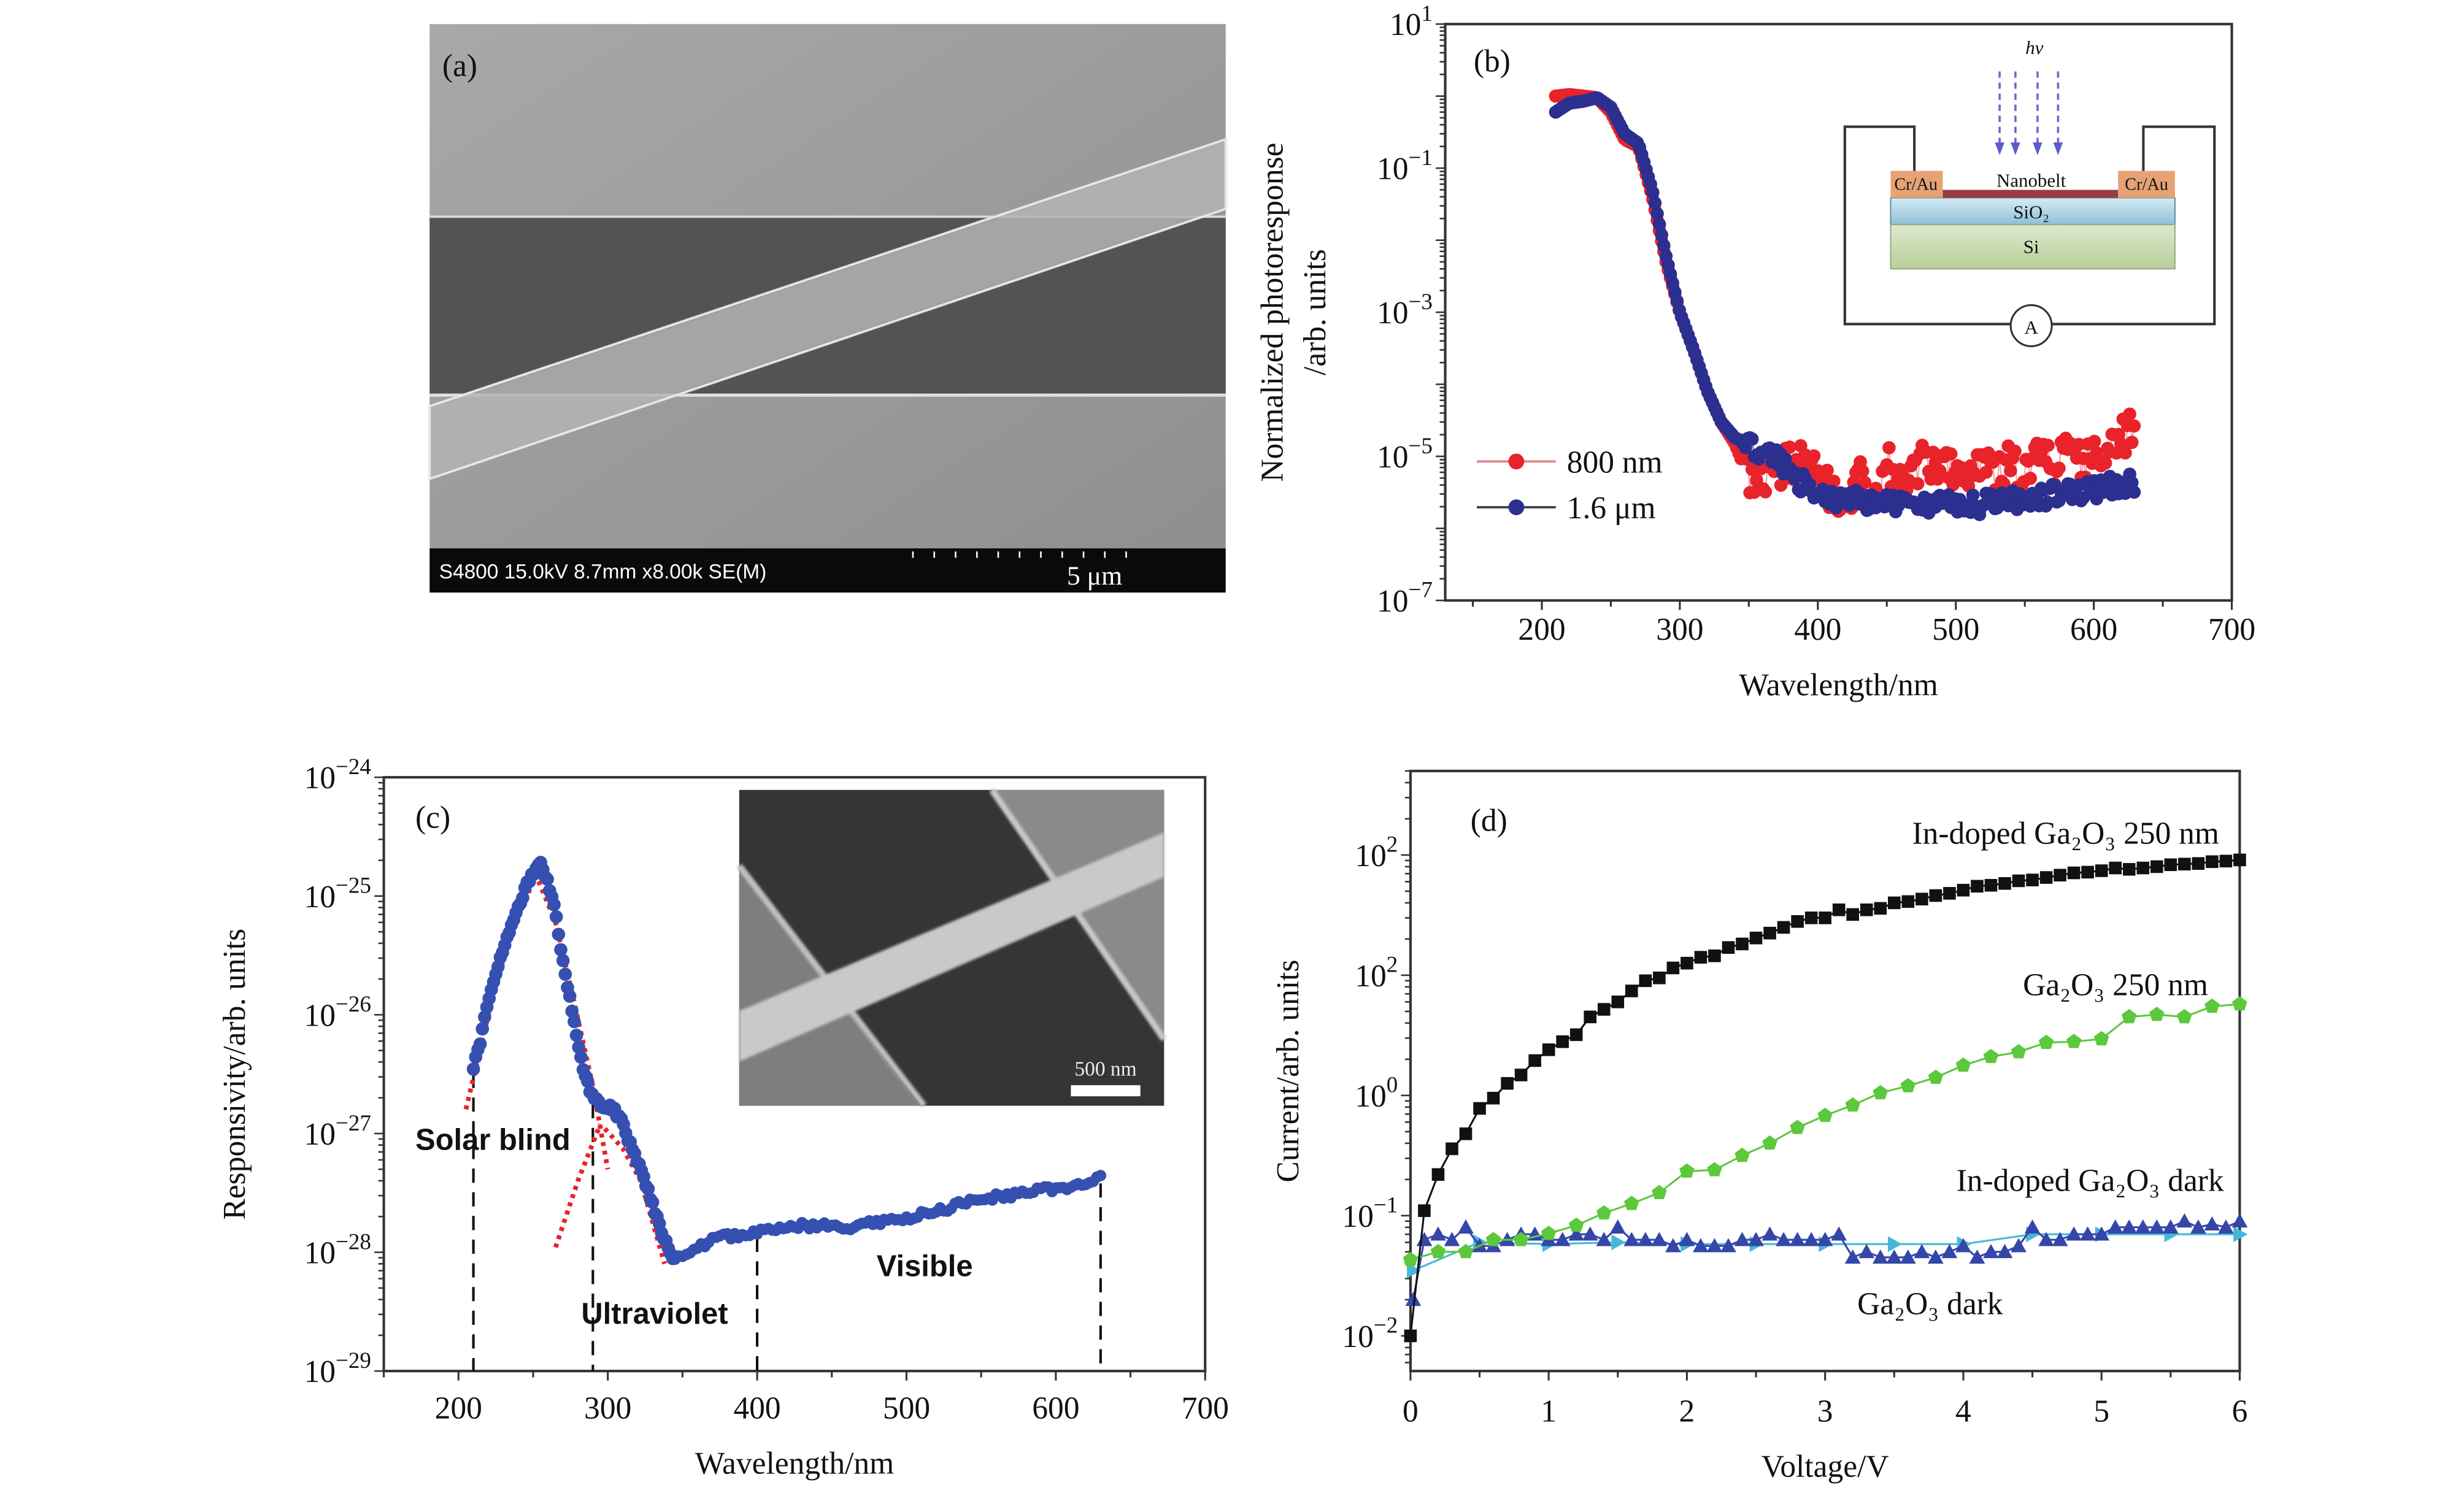 The height and width of the screenshot is (1493, 2464). Describe the element at coordinates (337, 894) in the screenshot. I see `y-tick-label: 10⁻²⁵` at that location.